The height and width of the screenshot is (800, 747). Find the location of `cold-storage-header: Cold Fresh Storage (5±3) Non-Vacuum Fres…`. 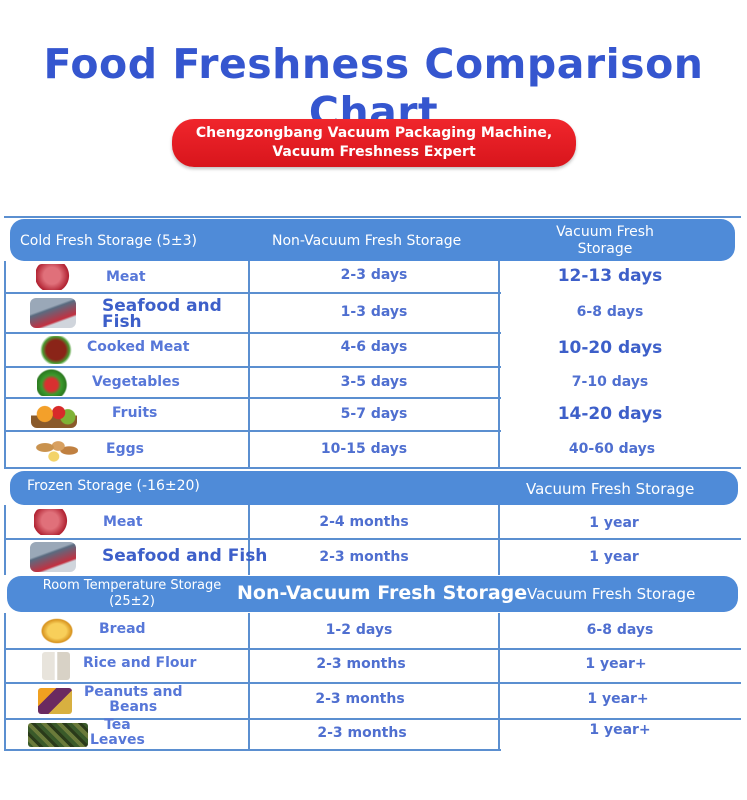

cold-storage-header: Cold Fresh Storage (5±3) Non-Vacuum Fres… is located at coordinates (372, 240).